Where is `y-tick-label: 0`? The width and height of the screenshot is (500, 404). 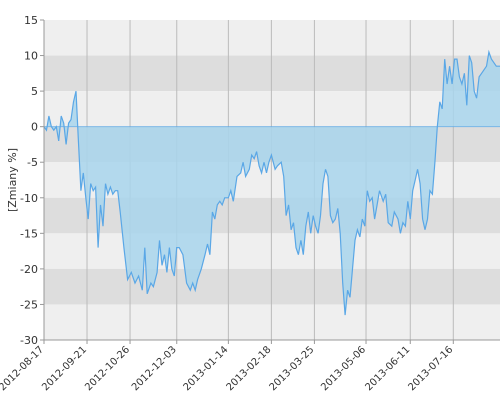 y-tick-label: 0 is located at coordinates (34, 127).